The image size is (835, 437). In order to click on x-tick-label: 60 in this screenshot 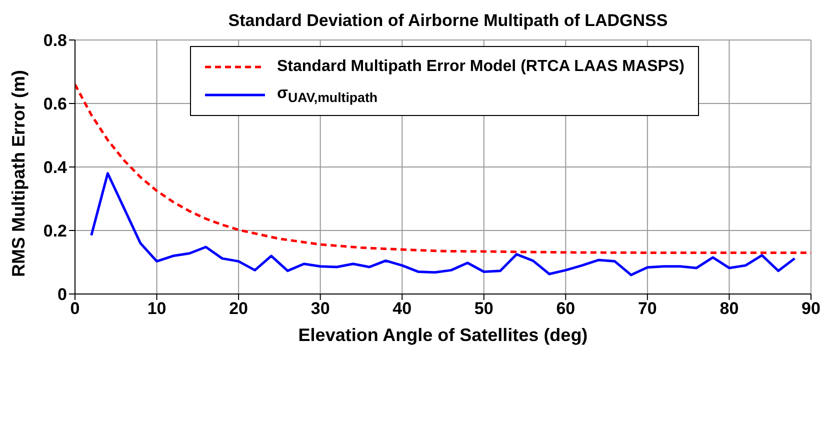, I will do `click(566, 308)`.